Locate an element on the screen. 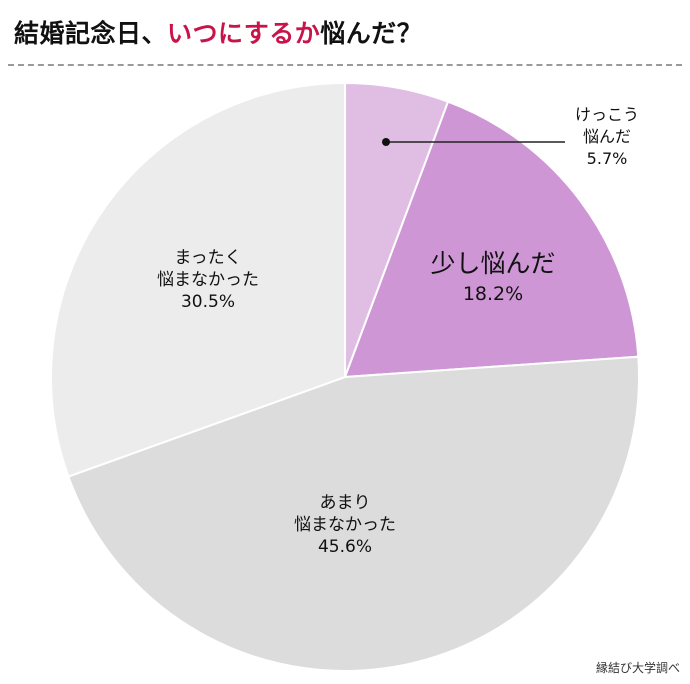  source-note: 縁結び大学調べ is located at coordinates (637, 668).